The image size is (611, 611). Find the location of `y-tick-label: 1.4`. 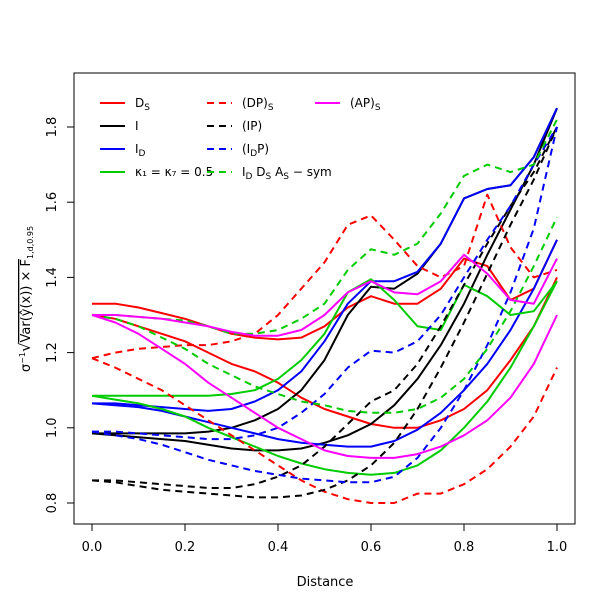

y-tick-label: 1.4 is located at coordinates (52, 277).